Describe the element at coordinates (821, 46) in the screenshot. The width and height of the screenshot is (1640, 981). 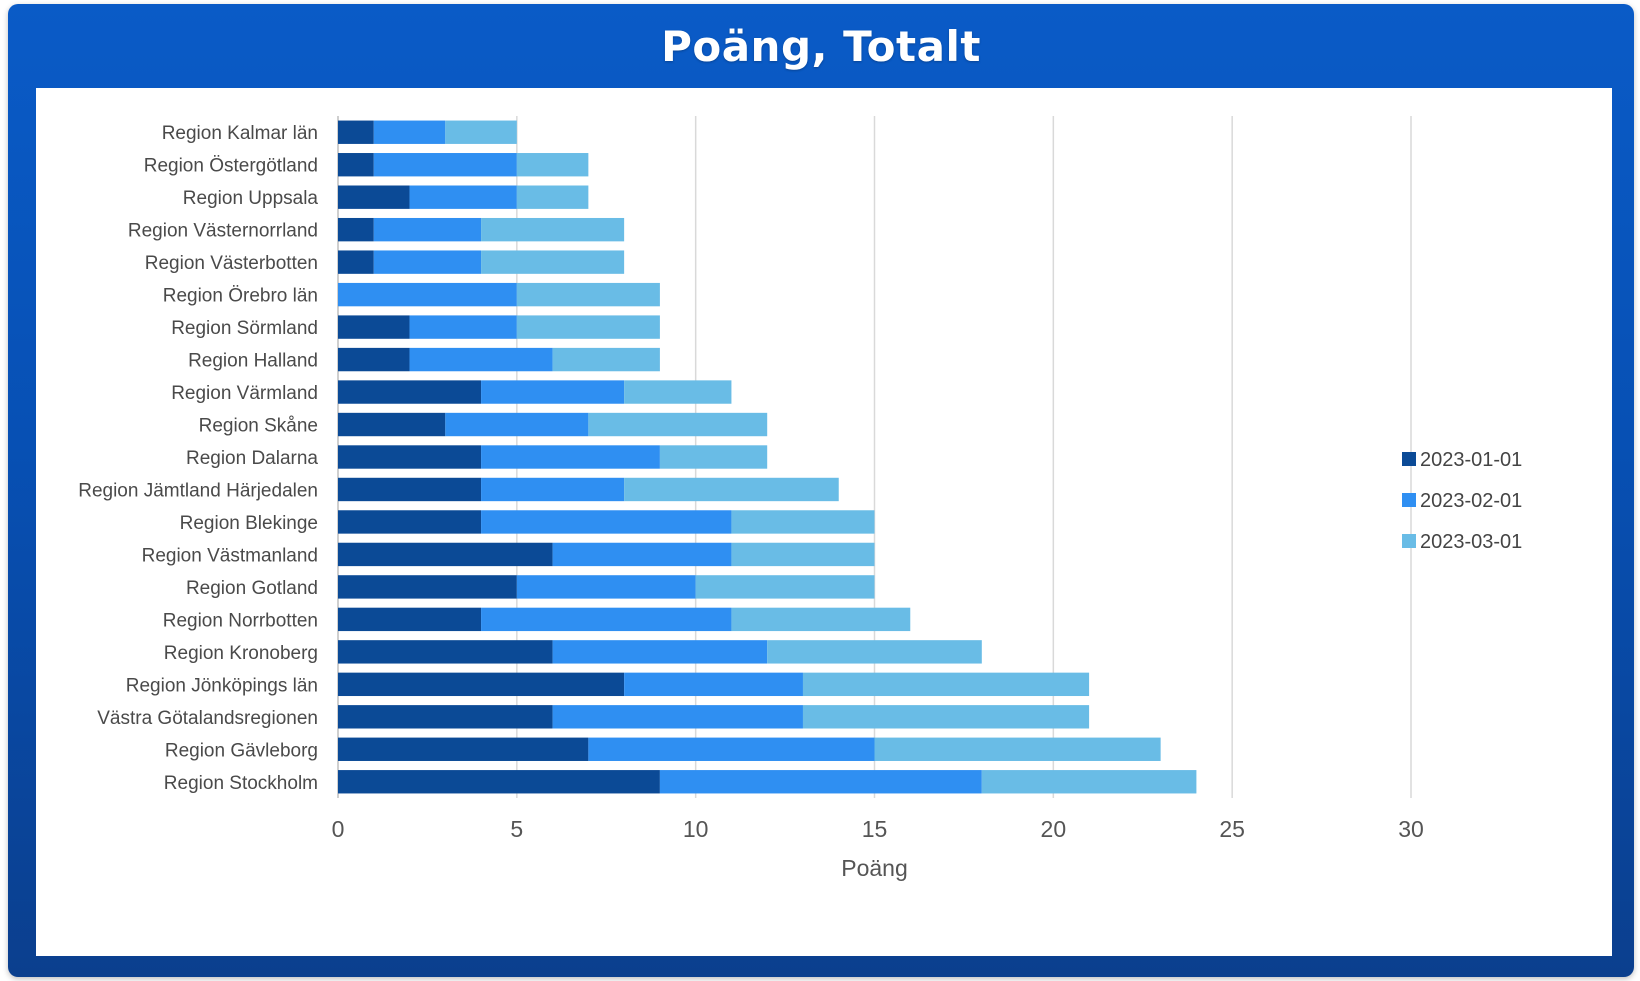
I see `chart-title: Poäng, Totalt` at that location.